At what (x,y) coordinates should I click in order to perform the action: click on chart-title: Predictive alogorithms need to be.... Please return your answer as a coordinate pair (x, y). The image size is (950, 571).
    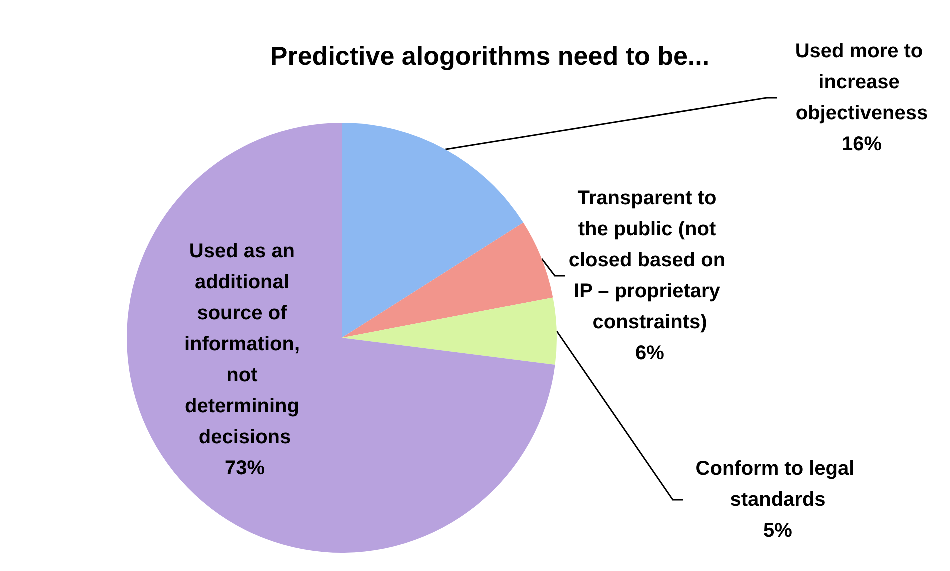
    Looking at the image, I should click on (490, 56).